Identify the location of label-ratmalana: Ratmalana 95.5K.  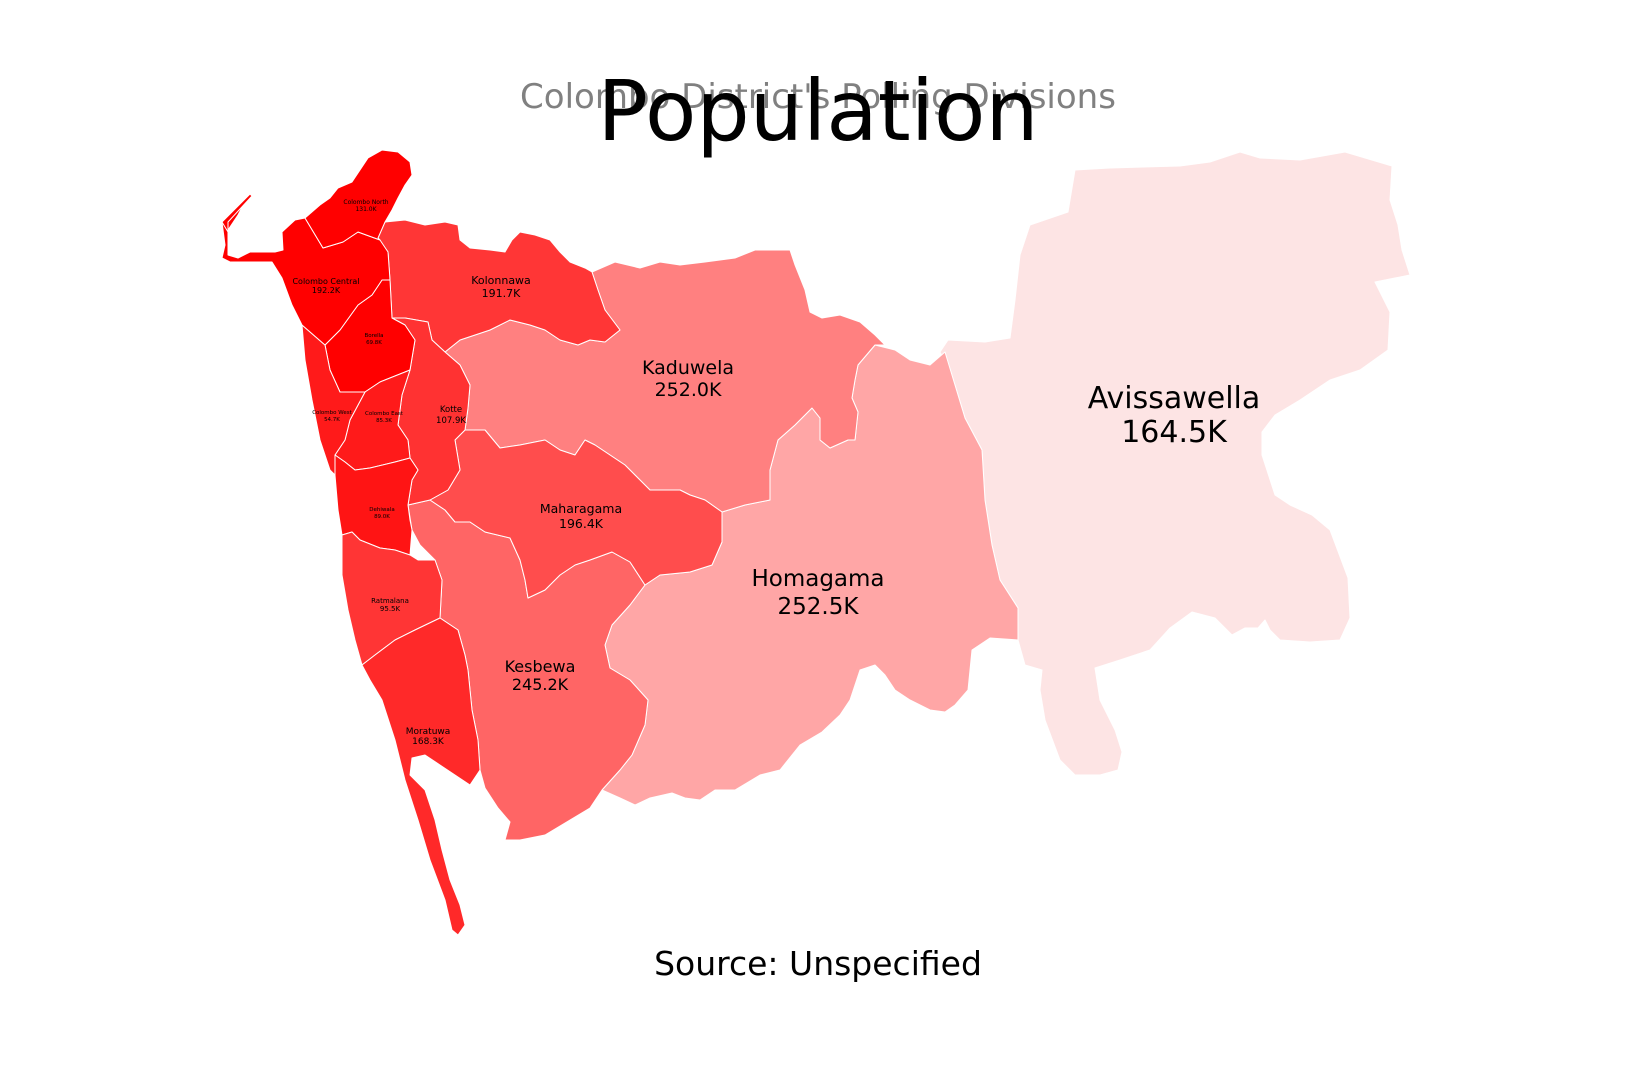
(390, 605).